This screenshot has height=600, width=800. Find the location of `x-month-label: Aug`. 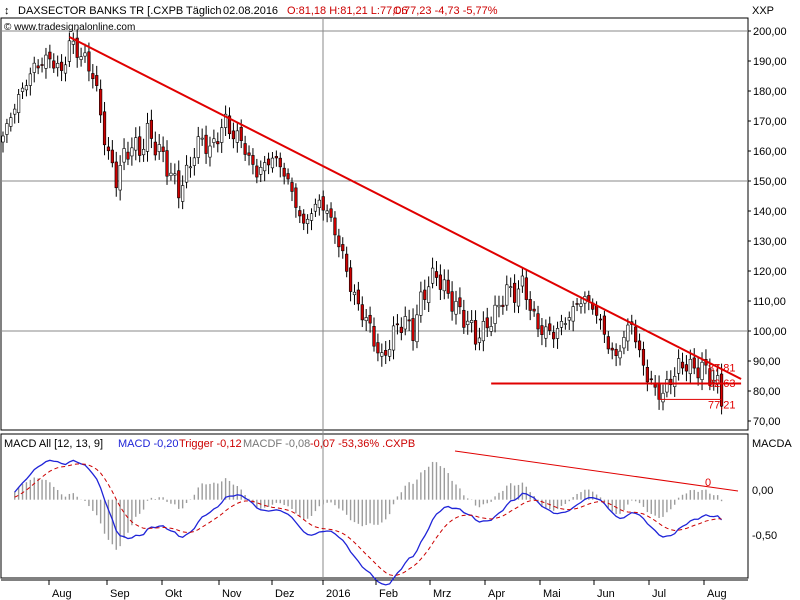

x-month-label: Aug is located at coordinates (717, 594).